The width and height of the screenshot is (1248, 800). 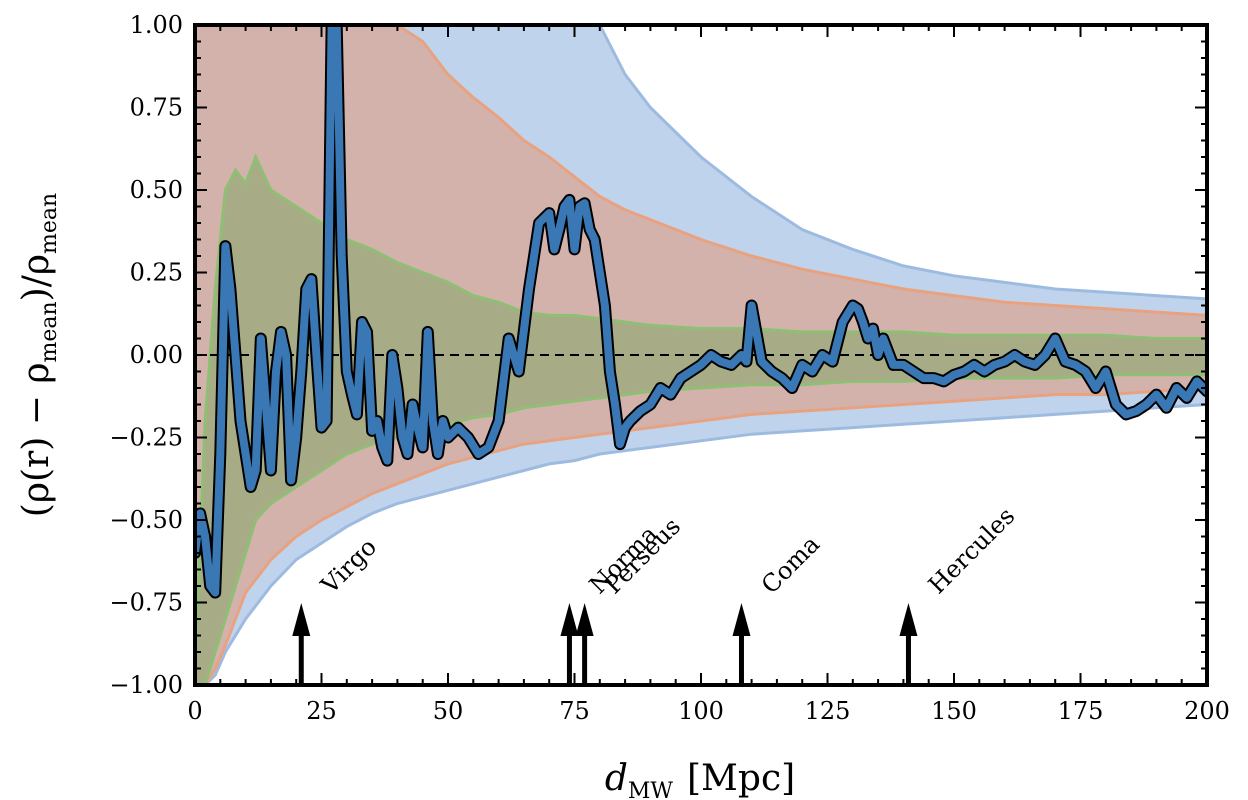 What do you see at coordinates (146, 438) in the screenshot?
I see `y-tick-label: −0.25` at bounding box center [146, 438].